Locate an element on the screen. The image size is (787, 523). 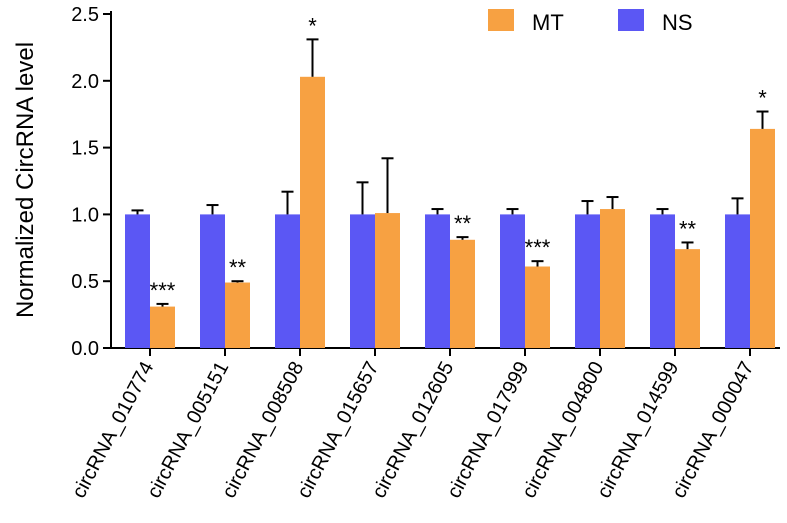
x-tick-label: circRNA_005151 is located at coordinates (188, 430).